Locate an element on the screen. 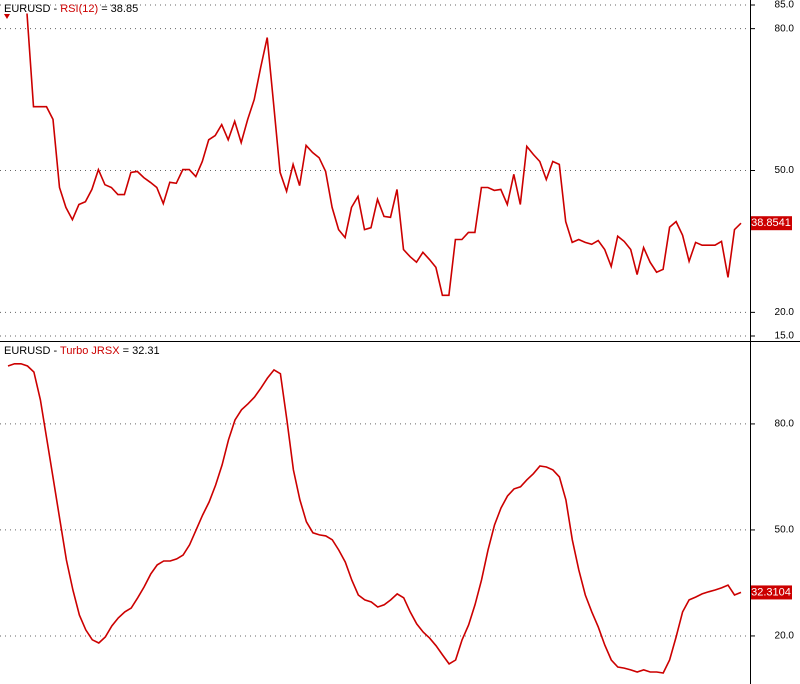 Image resolution: width=800 pixels, height=684 pixels. y-tick-label: 85.0 is located at coordinates (785, 5).